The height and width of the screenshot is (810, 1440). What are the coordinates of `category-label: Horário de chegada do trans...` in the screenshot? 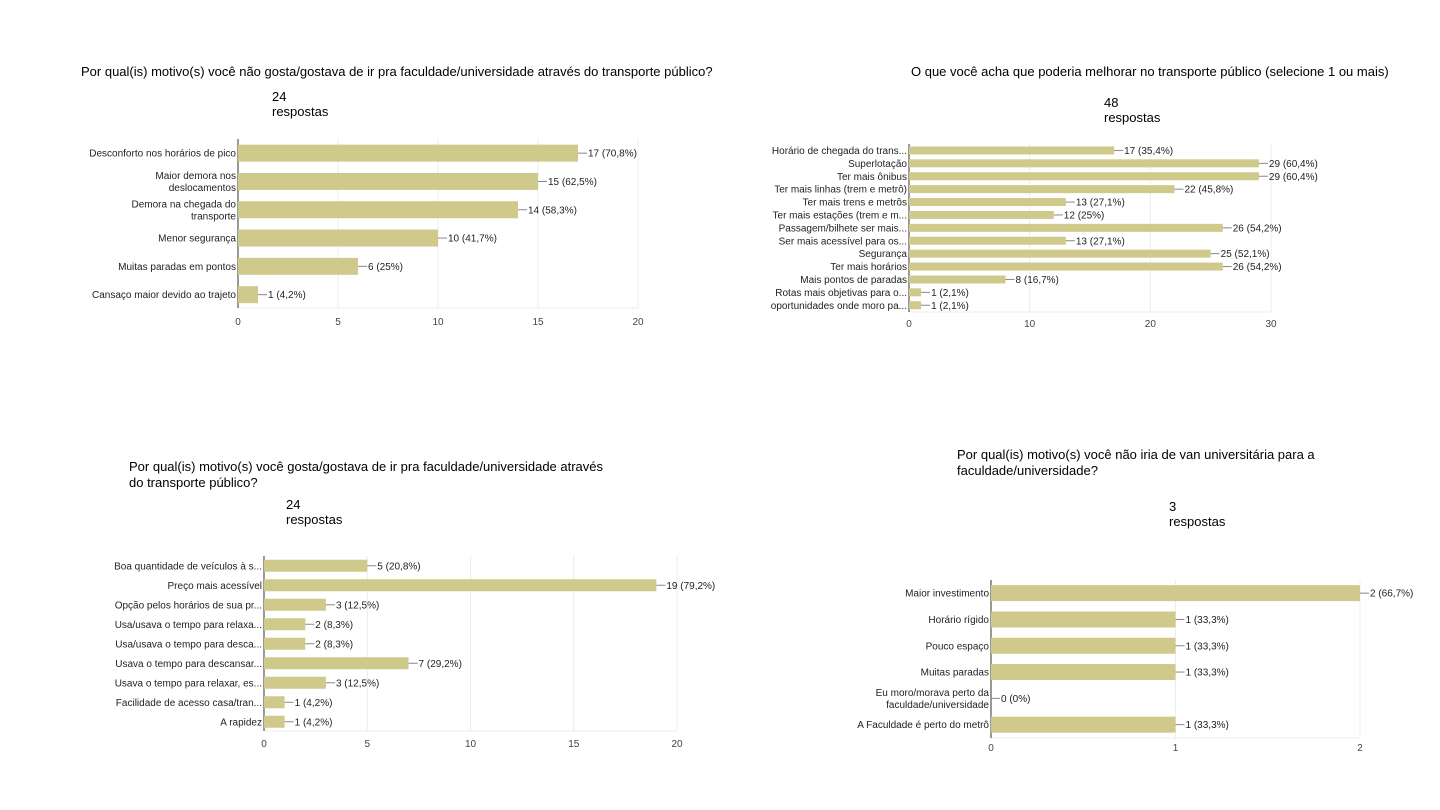 It's located at (839, 151).